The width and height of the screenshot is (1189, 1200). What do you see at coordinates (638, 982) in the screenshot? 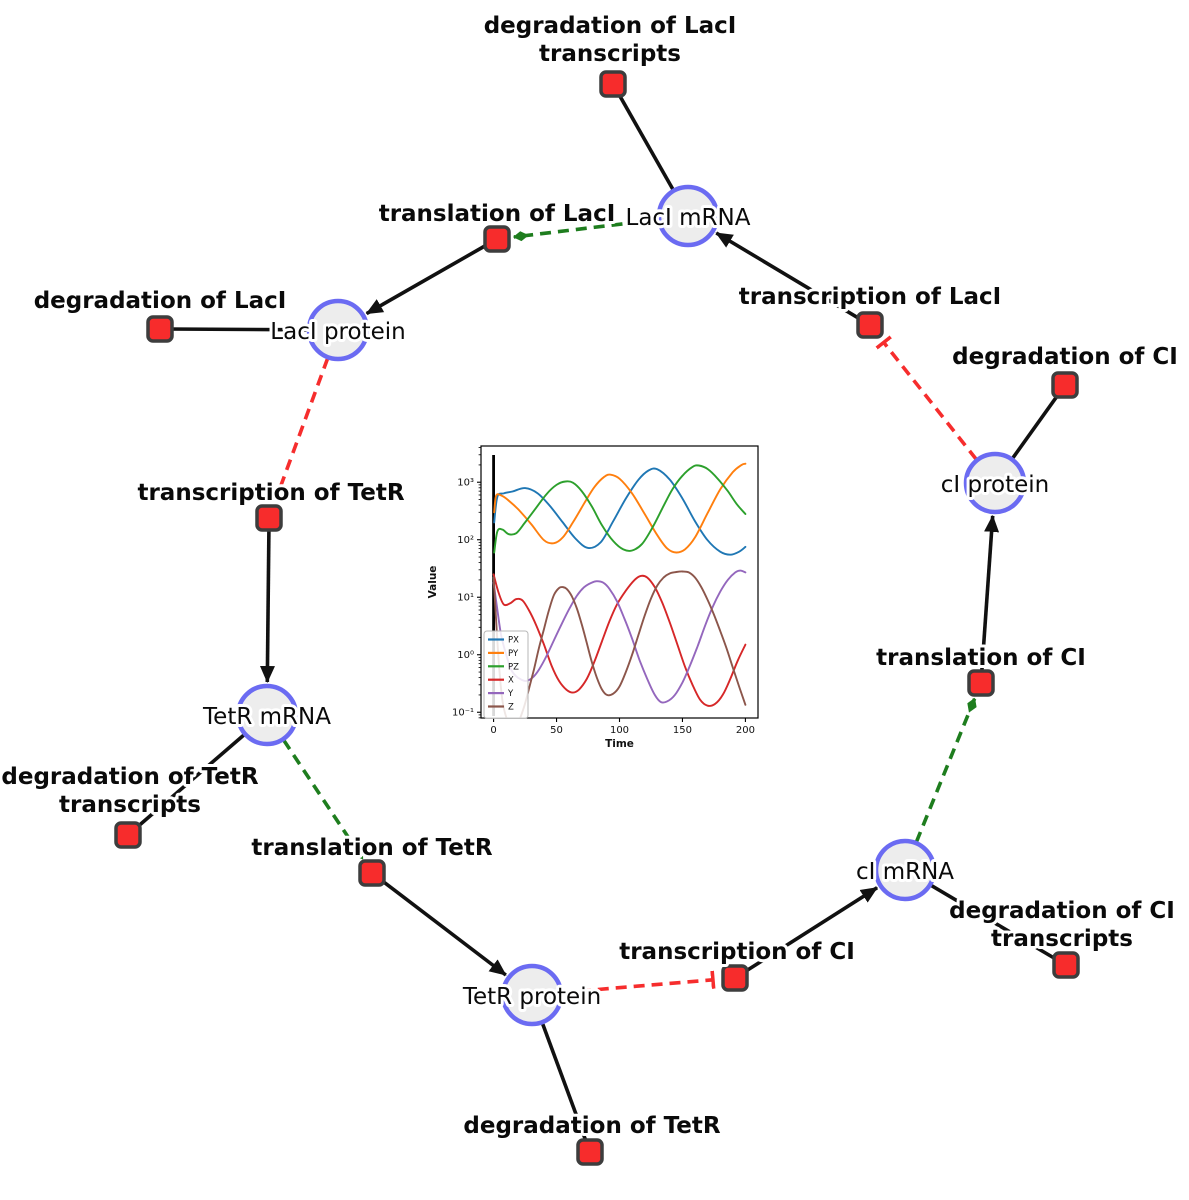
I see `edge-inhibition-tetr_protein-tx_ci` at bounding box center [638, 982].